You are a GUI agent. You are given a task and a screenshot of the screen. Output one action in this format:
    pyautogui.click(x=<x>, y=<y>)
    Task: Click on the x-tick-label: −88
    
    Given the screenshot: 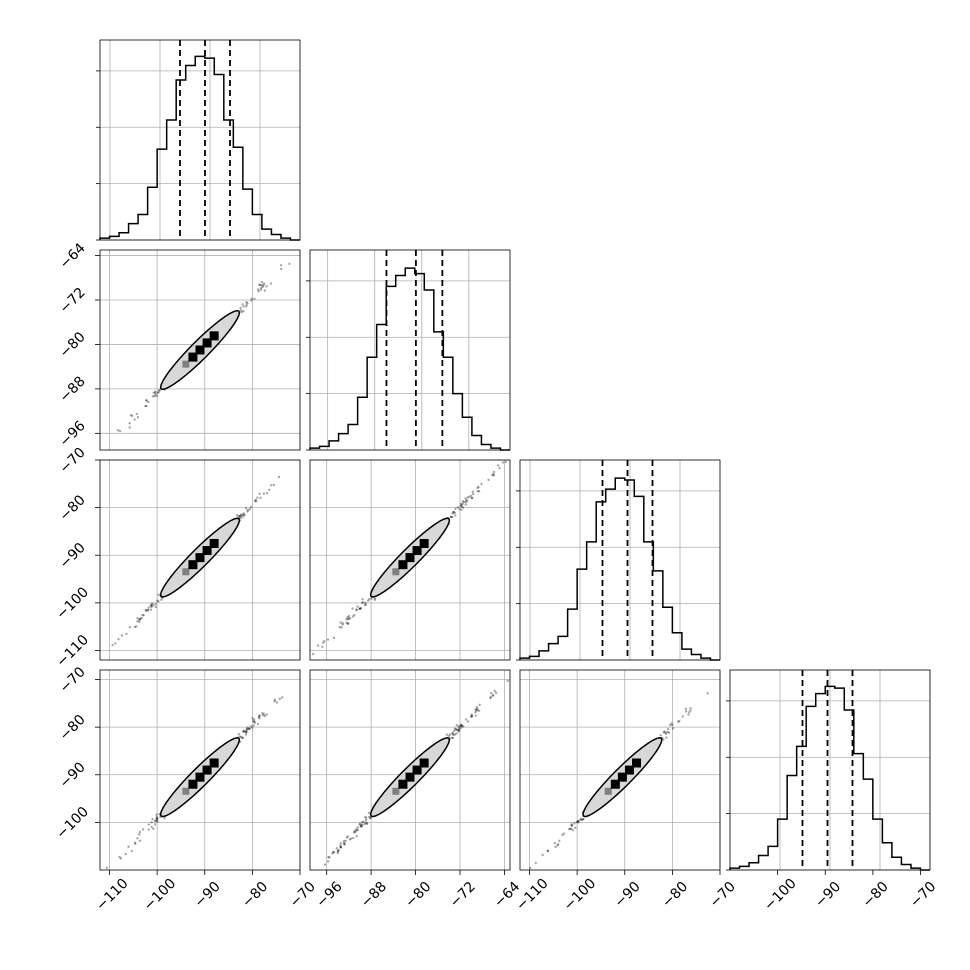 What is the action you would take?
    pyautogui.click(x=374, y=895)
    